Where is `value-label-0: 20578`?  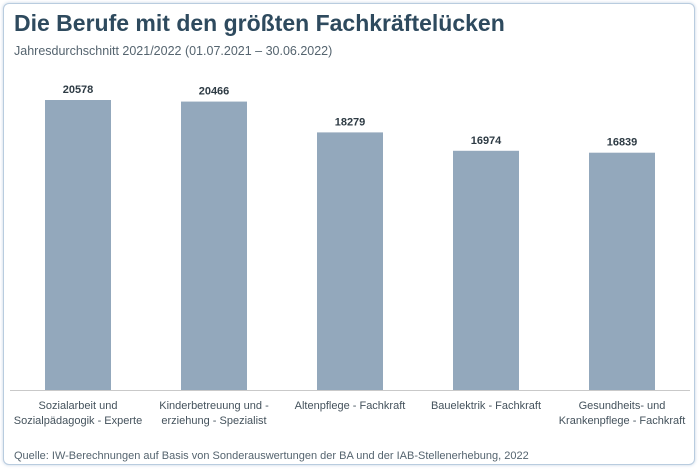 value-label-0: 20578 is located at coordinates (78, 90).